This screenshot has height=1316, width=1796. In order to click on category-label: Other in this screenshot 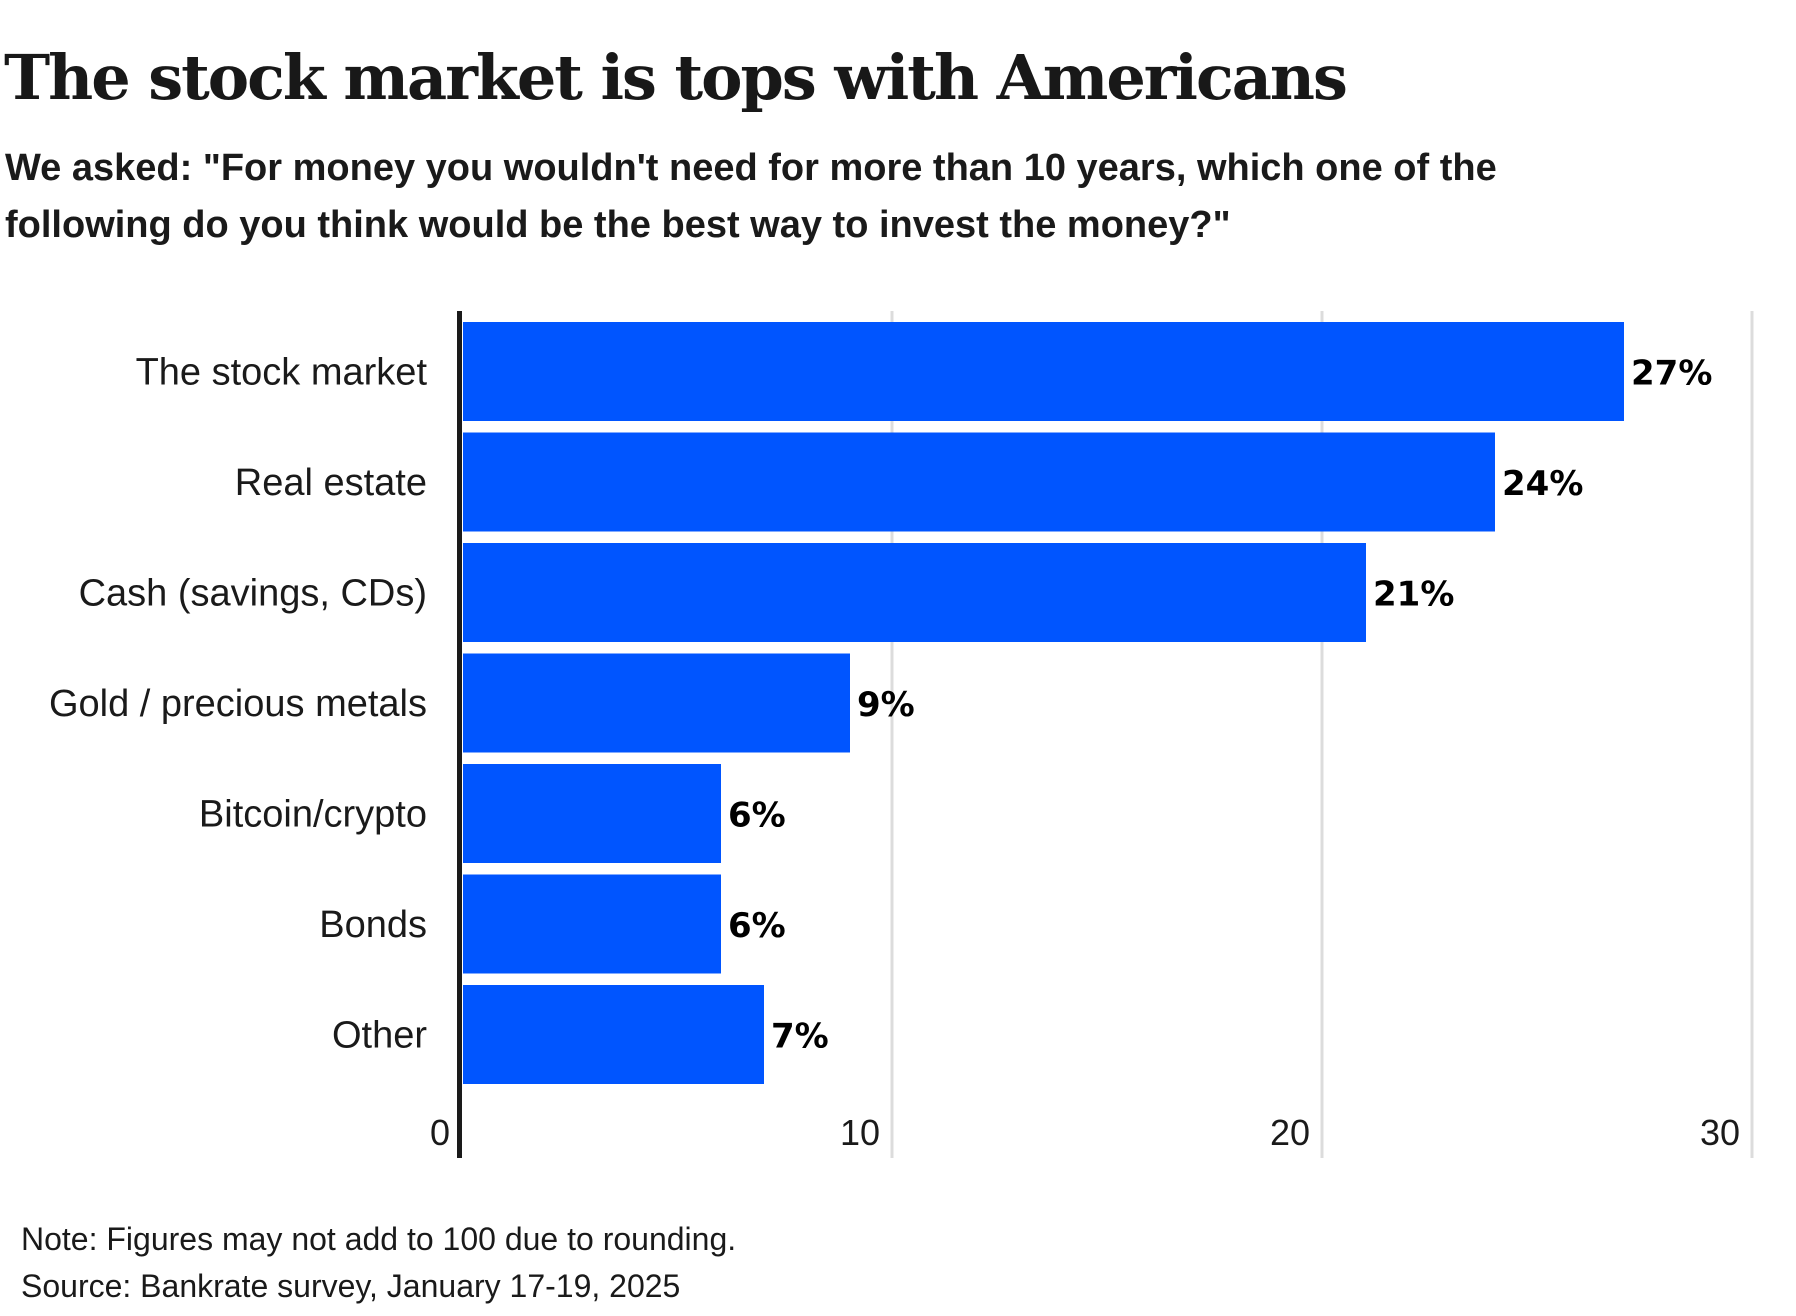, I will do `click(379, 1036)`.